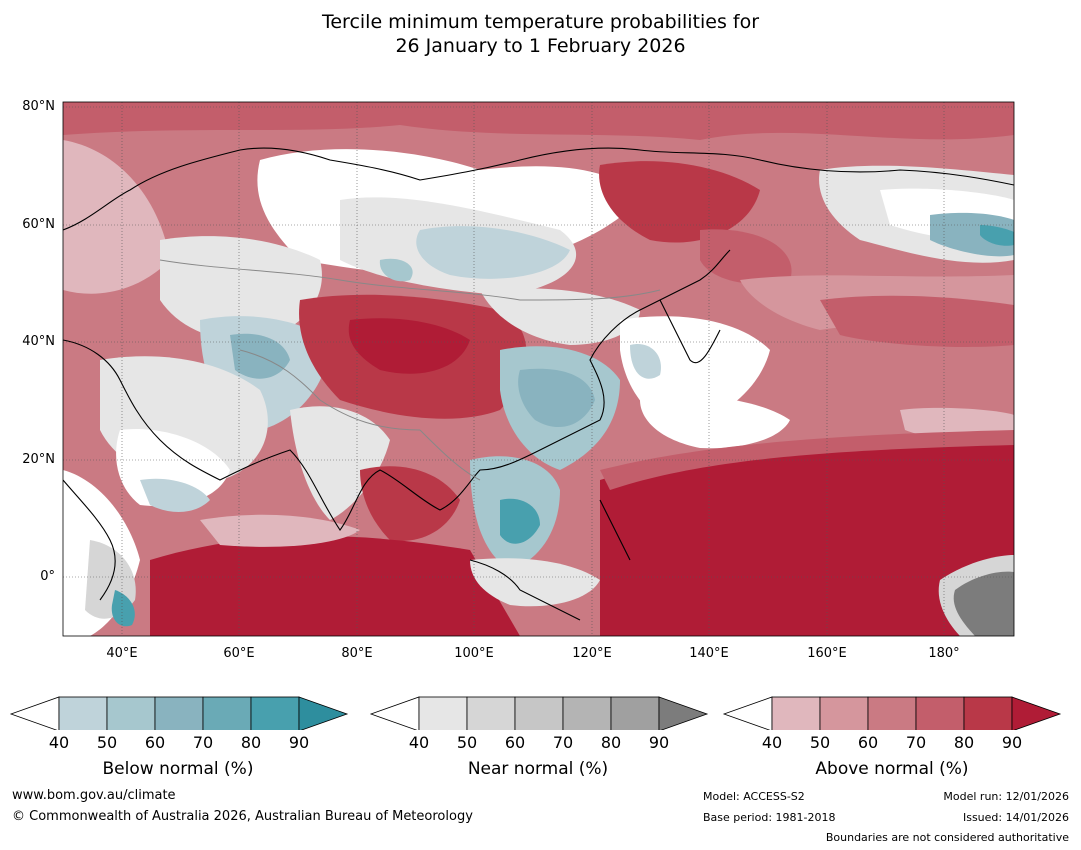  Describe the element at coordinates (38, 106) in the screenshot. I see `lat-label-80: 80°N` at that location.